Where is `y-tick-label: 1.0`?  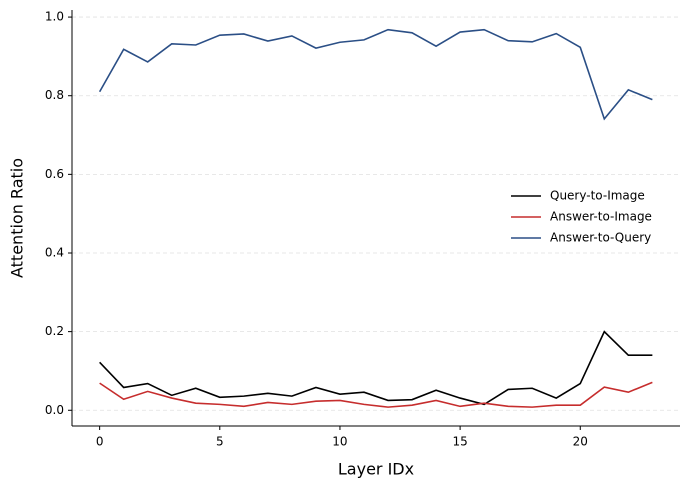
y-tick-label: 1.0 is located at coordinates (54, 17).